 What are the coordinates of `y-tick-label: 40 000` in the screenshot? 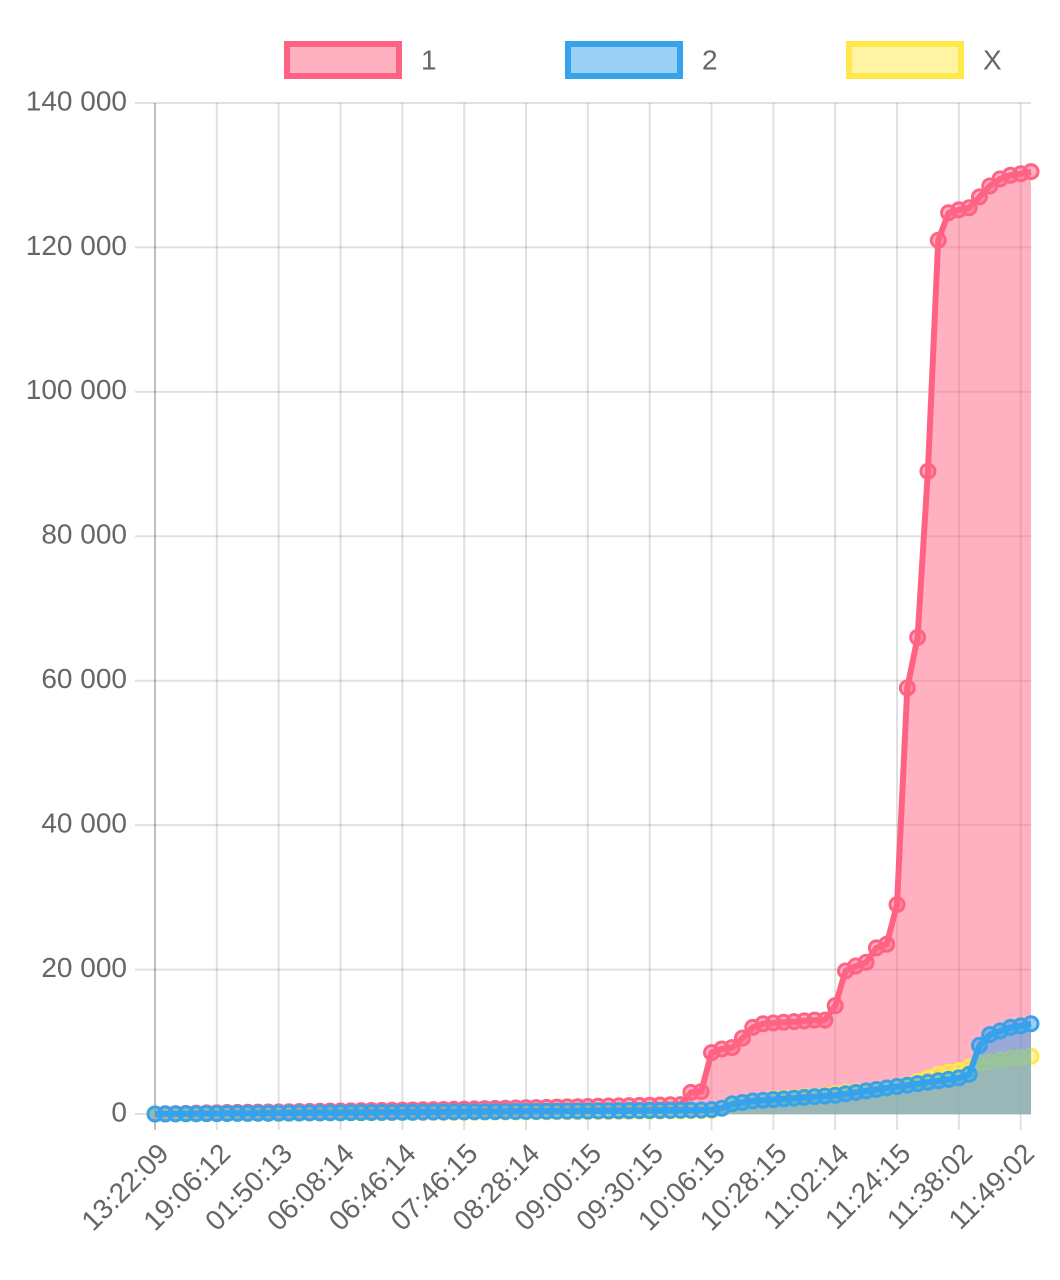 It's located at (84, 823).